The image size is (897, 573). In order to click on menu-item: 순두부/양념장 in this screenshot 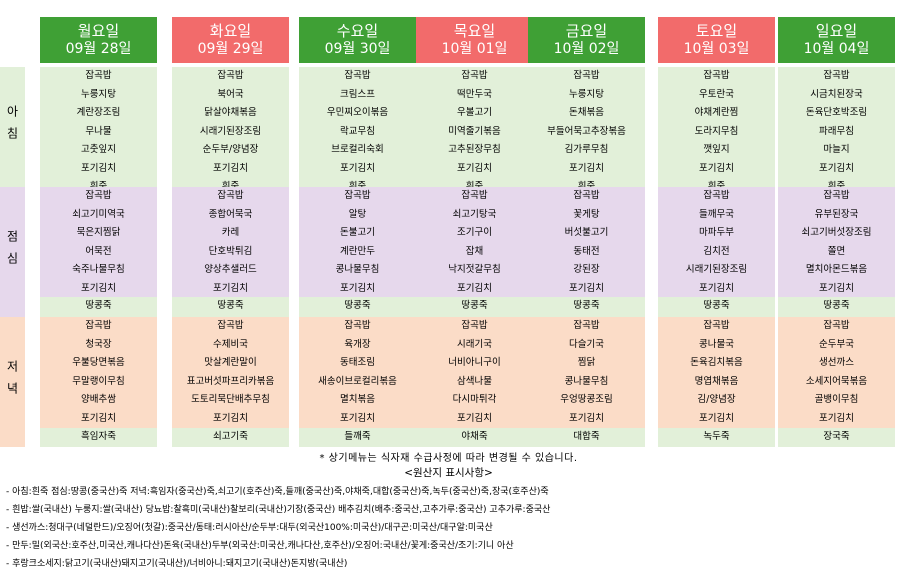, I will do `click(230, 149)`.